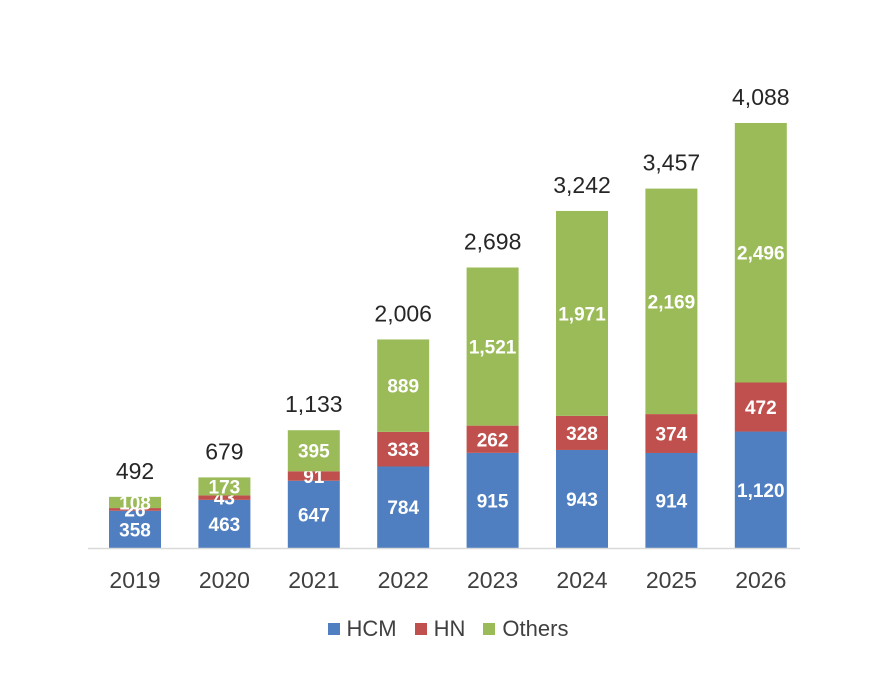 The width and height of the screenshot is (896, 675). I want to click on bar-hcm-2019, so click(135, 529).